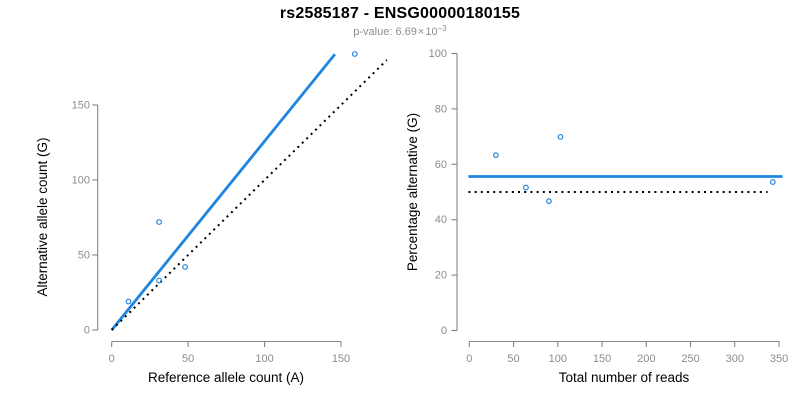 Image resolution: width=800 pixels, height=400 pixels. I want to click on p-value-exponent: −3, so click(442, 28).